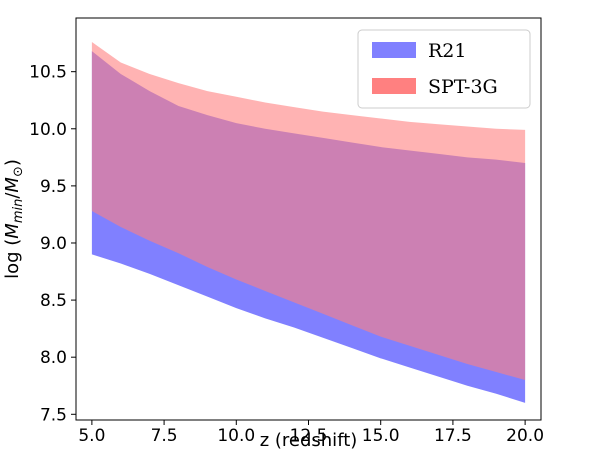 This screenshot has width=598, height=466. What do you see at coordinates (164, 436) in the screenshot?
I see `x-tick-label: 7.5` at bounding box center [164, 436].